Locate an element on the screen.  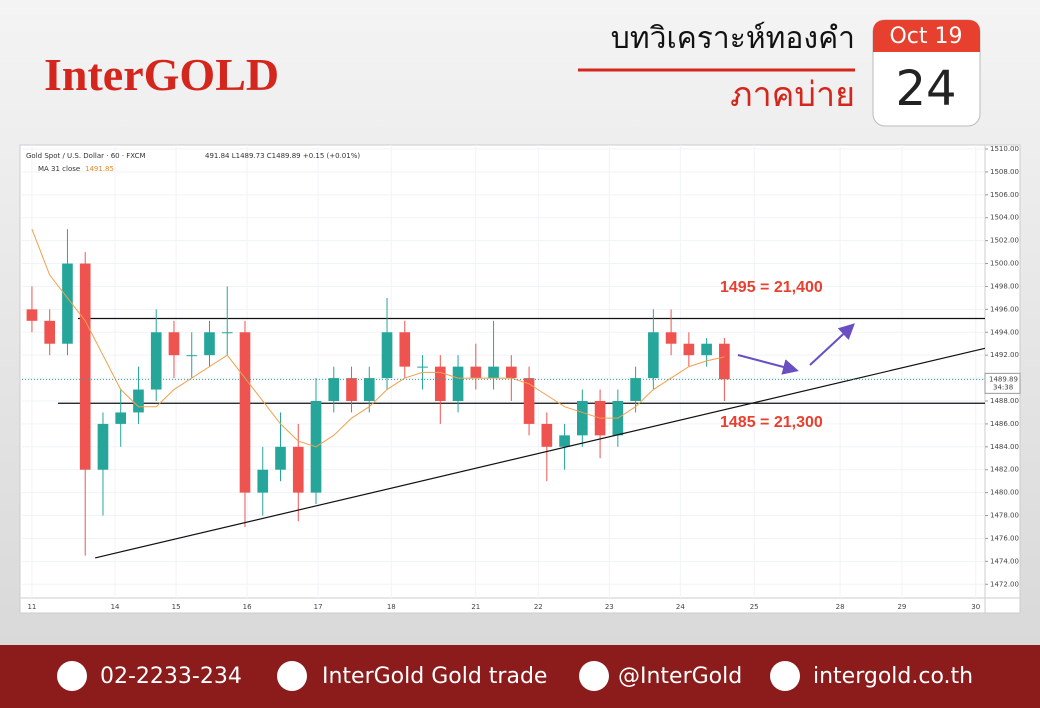
x-tick-label: 24 is located at coordinates (680, 607).